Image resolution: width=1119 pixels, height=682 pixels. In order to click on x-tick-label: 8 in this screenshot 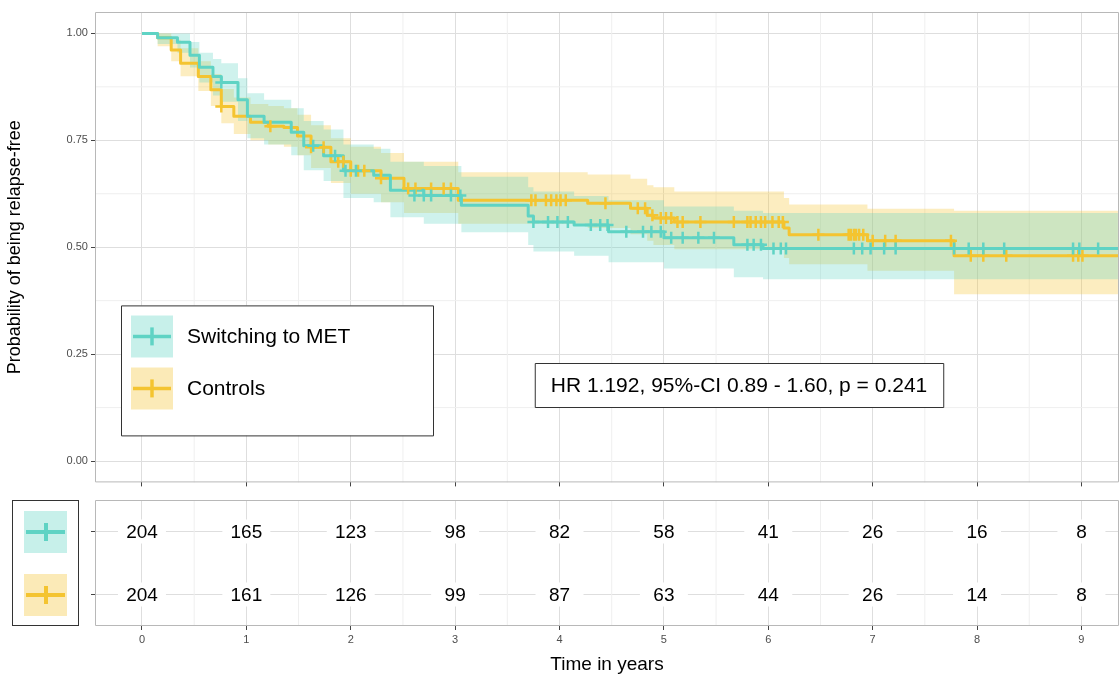, I will do `click(977, 638)`.